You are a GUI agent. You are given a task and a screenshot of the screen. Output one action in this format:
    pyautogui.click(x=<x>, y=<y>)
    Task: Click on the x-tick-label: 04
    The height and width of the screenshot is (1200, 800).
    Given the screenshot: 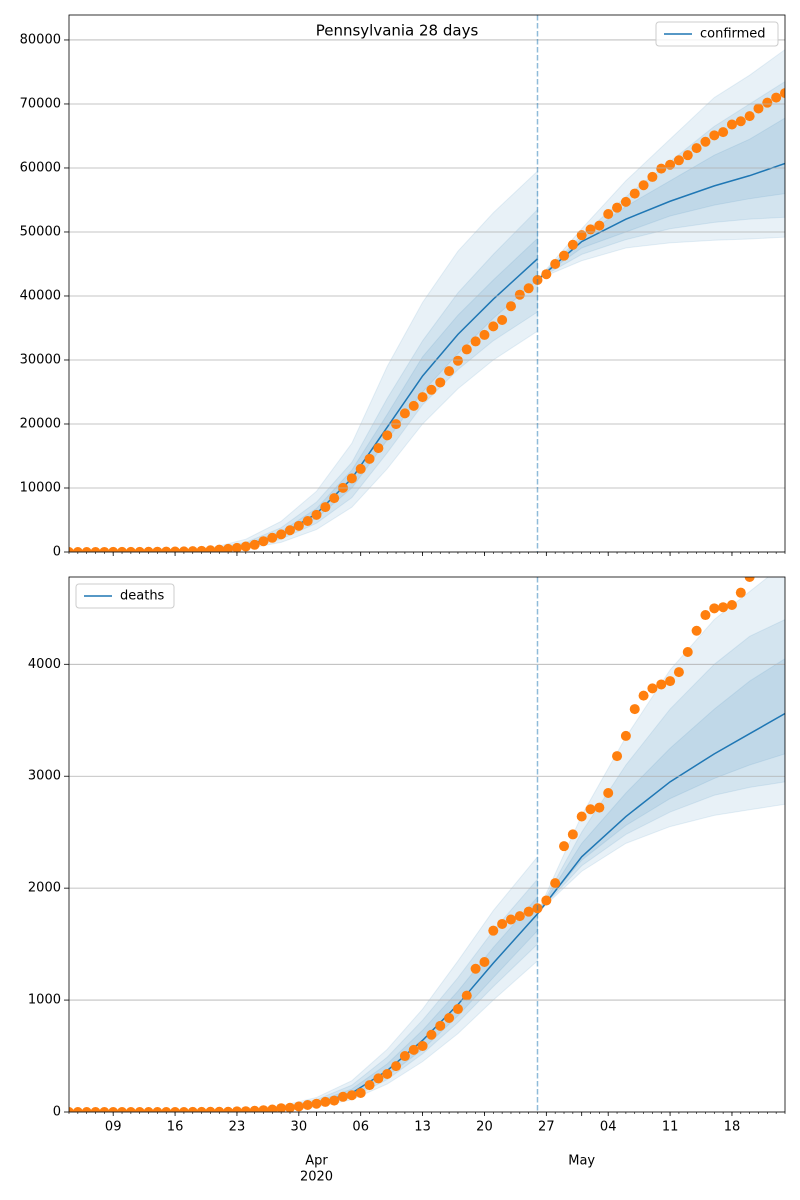 What is the action you would take?
    pyautogui.click(x=608, y=1127)
    